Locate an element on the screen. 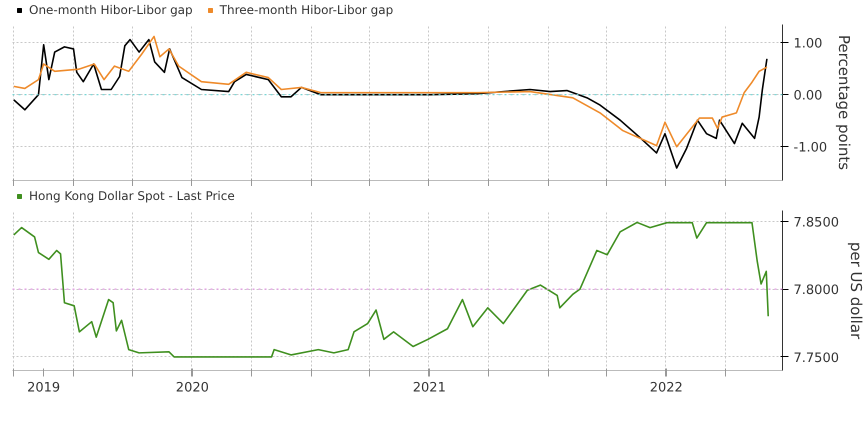  y-tick-label: 7.8000 is located at coordinates (816, 290).